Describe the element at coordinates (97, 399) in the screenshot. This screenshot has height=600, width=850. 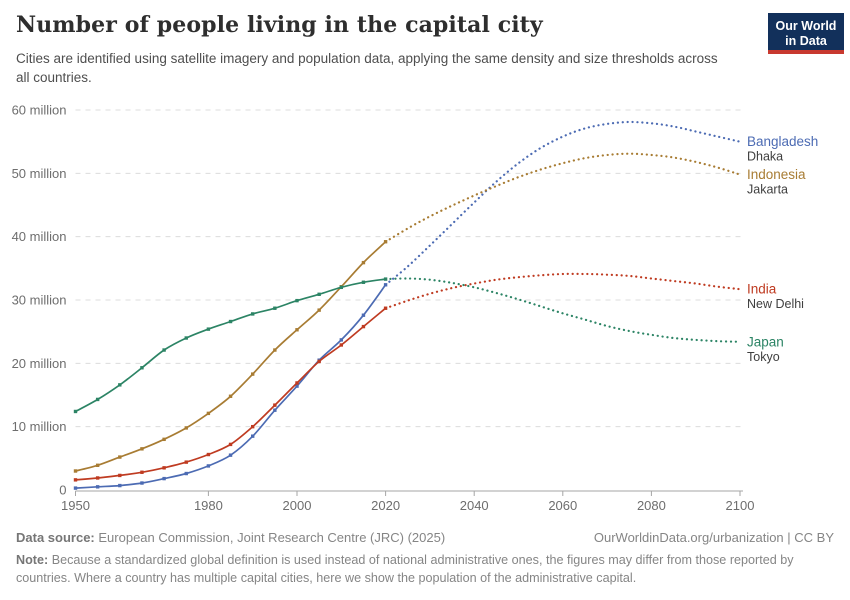
I see `series-japan-point-1955` at that location.